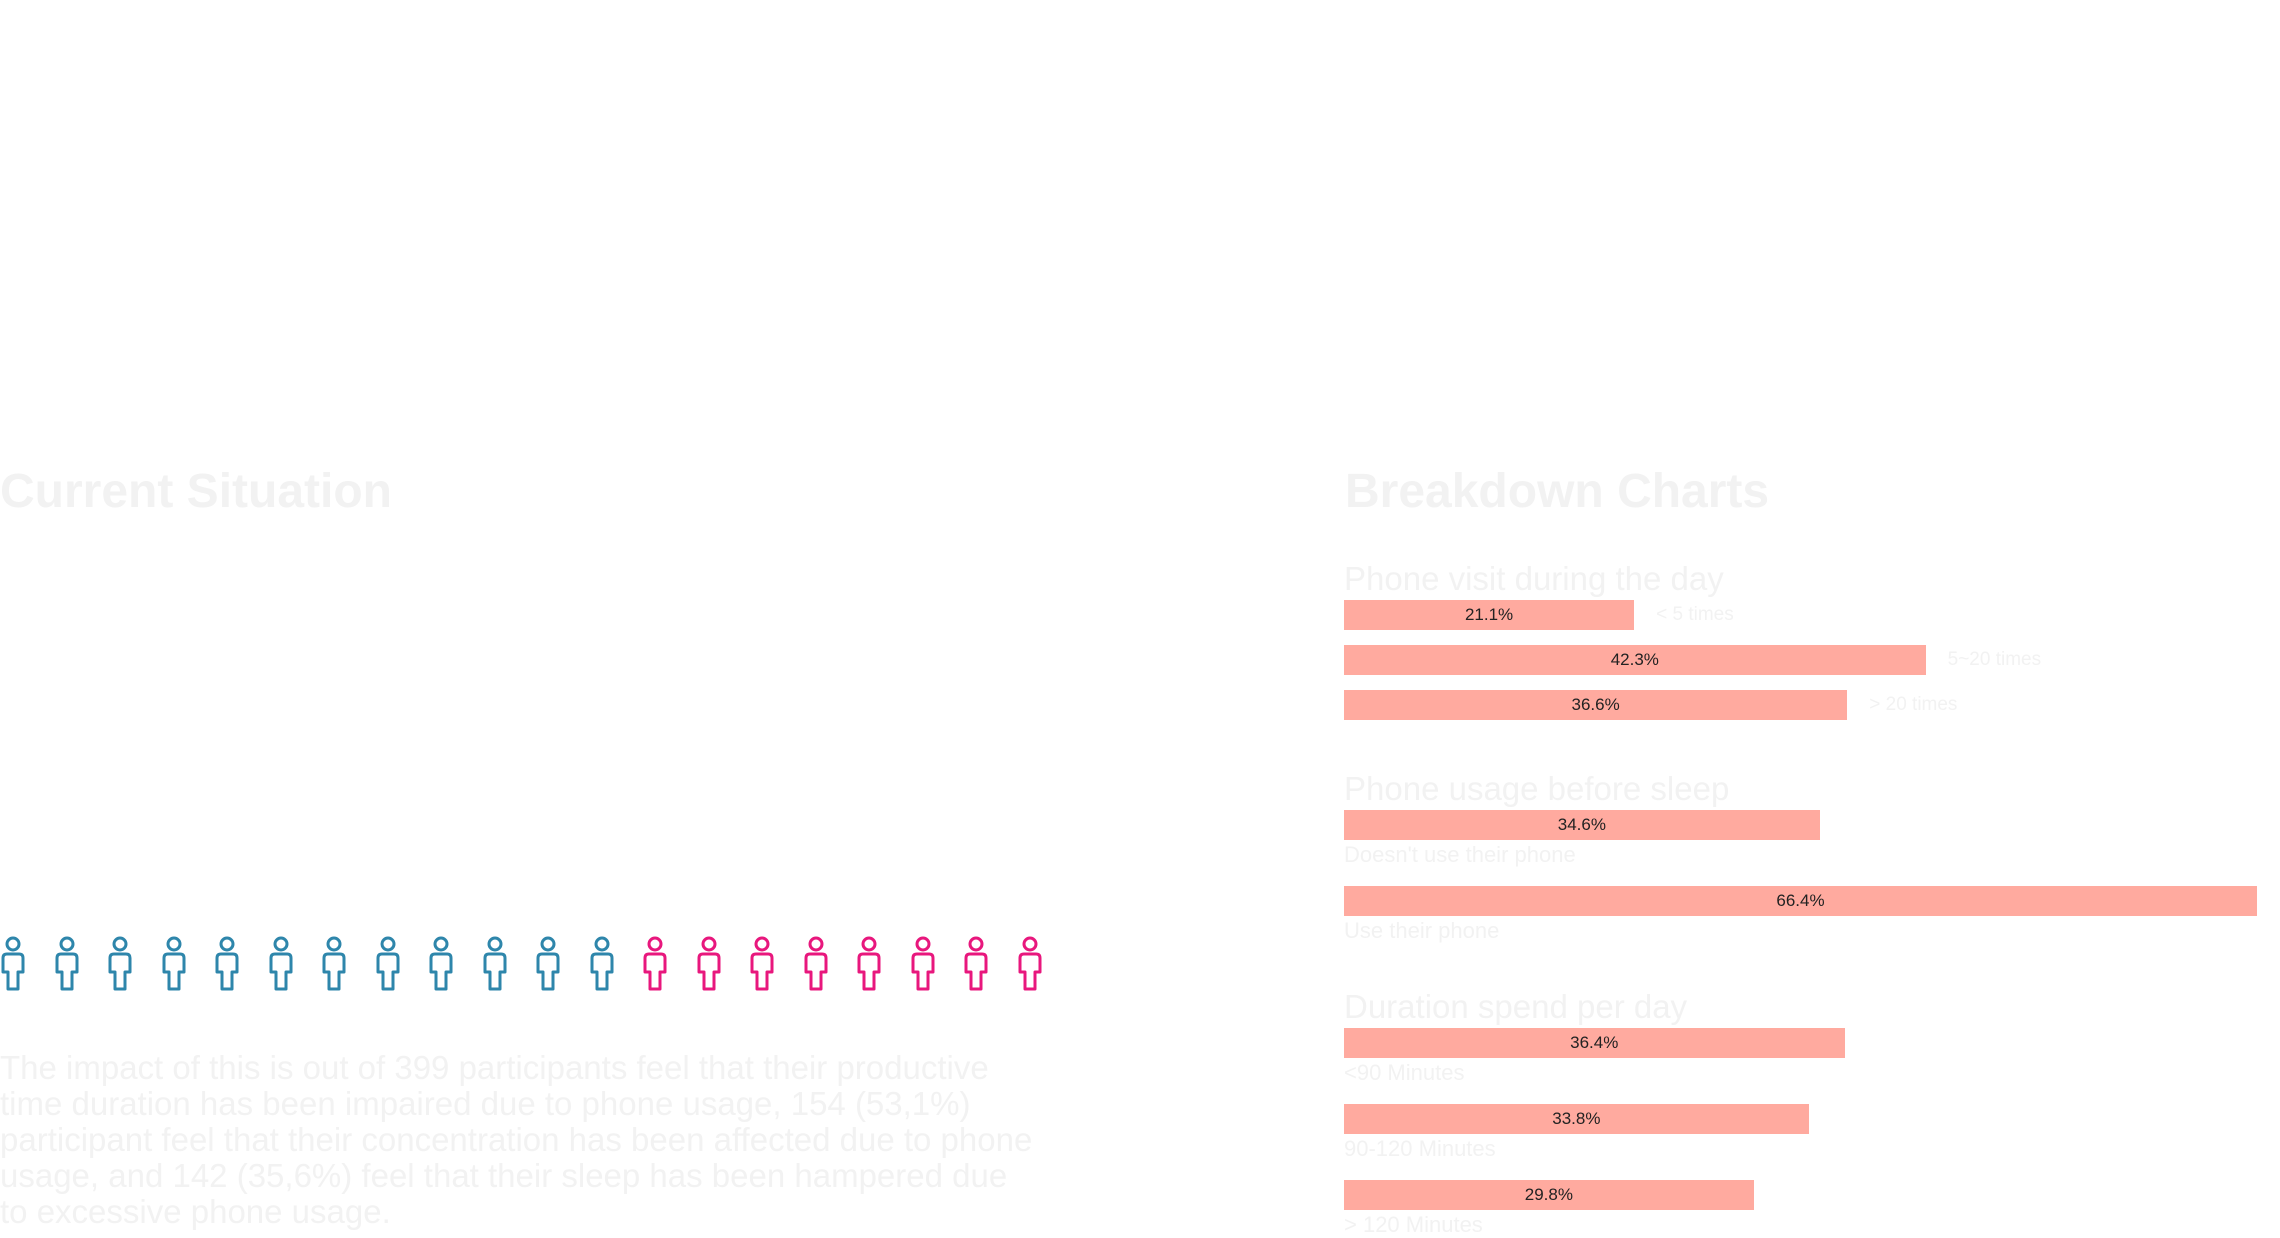 The height and width of the screenshot is (1238, 2280). I want to click on bar-value-label: 42.3%, so click(1634, 659).